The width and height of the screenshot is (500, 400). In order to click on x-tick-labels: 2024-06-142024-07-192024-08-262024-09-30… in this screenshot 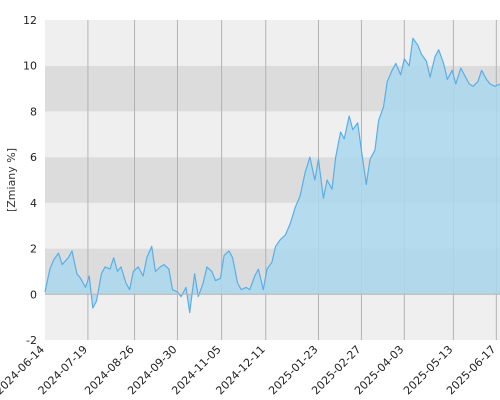, I will do `click(249, 370)`.